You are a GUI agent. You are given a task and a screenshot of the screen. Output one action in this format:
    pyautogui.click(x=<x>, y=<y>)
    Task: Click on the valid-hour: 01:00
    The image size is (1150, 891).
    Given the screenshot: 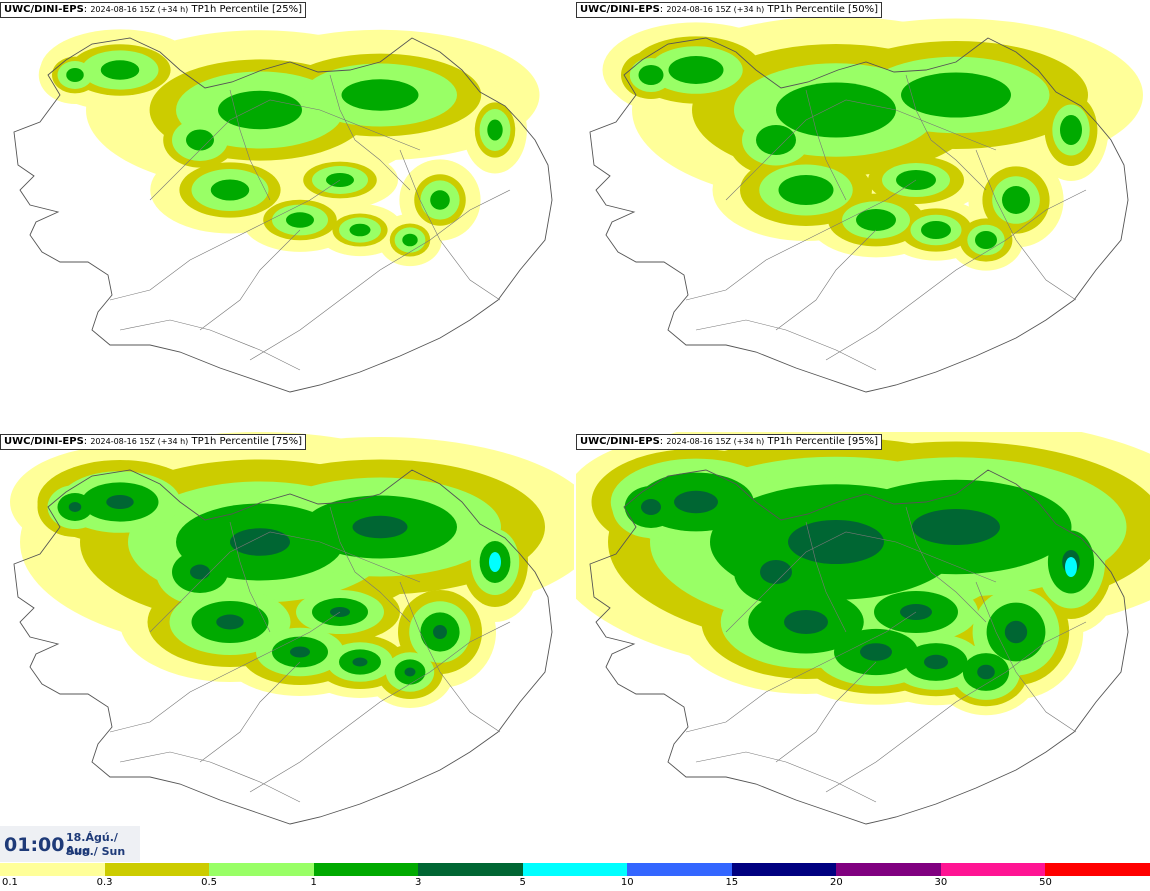 What is the action you would take?
    pyautogui.click(x=34, y=845)
    